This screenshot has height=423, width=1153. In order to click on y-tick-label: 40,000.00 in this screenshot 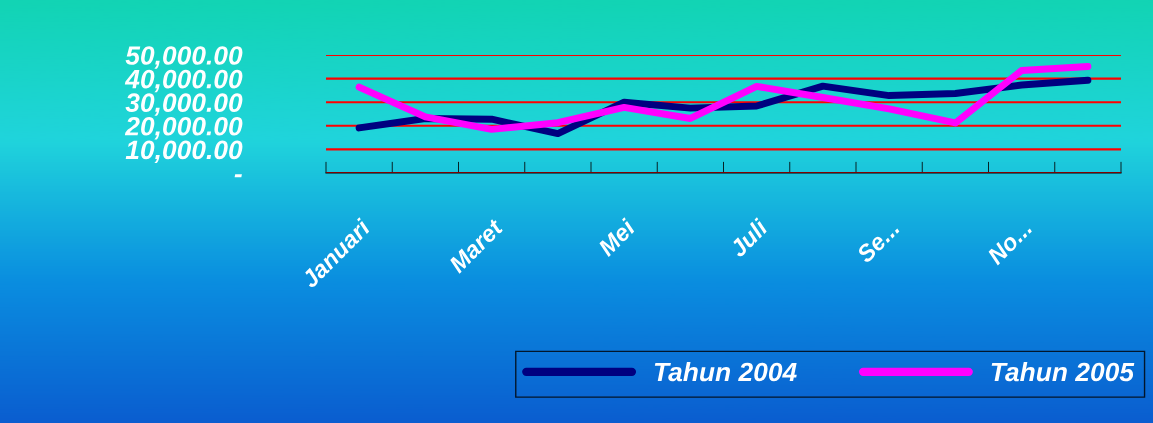, I will do `click(183, 81)`.